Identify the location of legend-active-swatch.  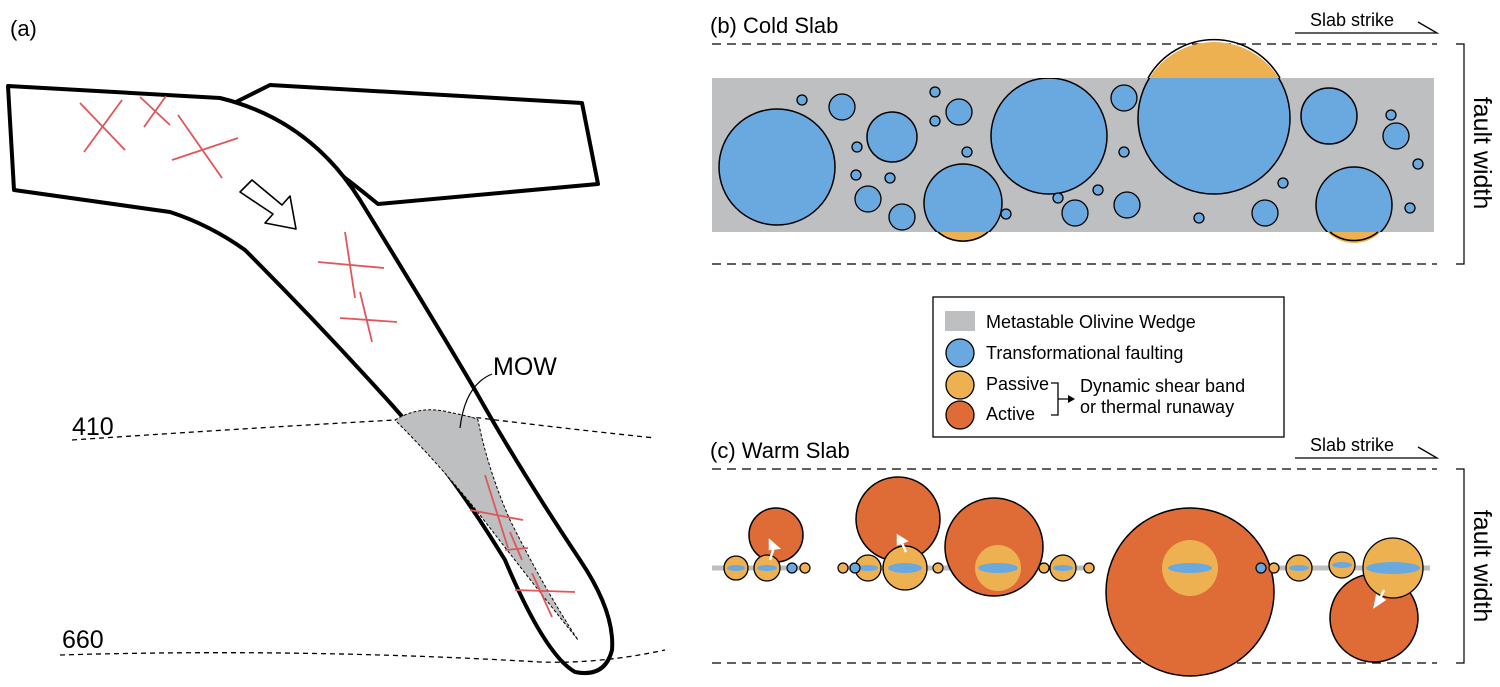
(960, 415).